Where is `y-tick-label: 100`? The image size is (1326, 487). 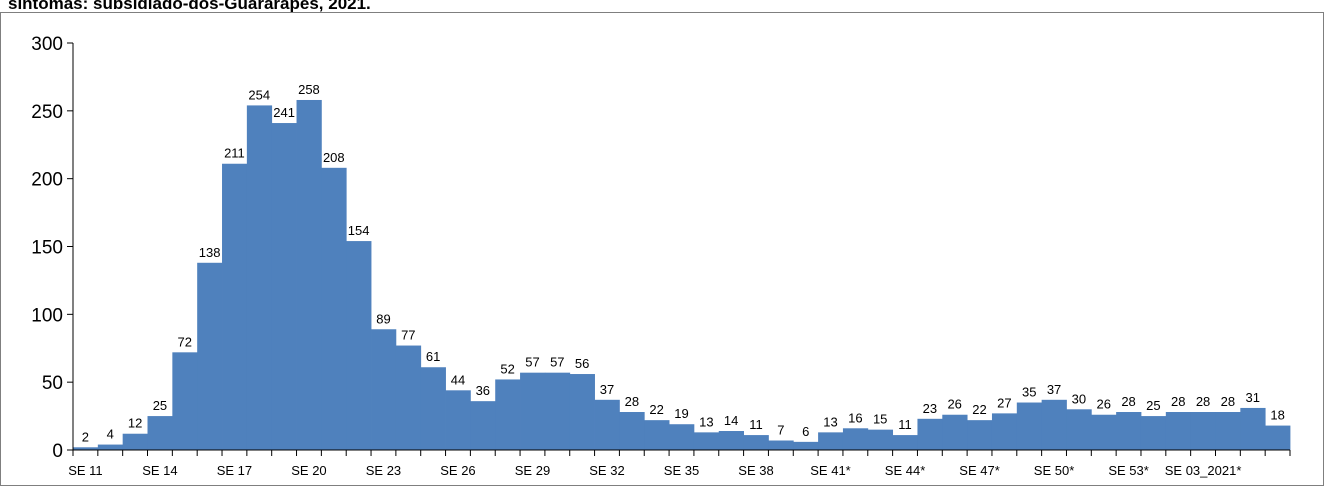 y-tick-label: 100 is located at coordinates (47, 315).